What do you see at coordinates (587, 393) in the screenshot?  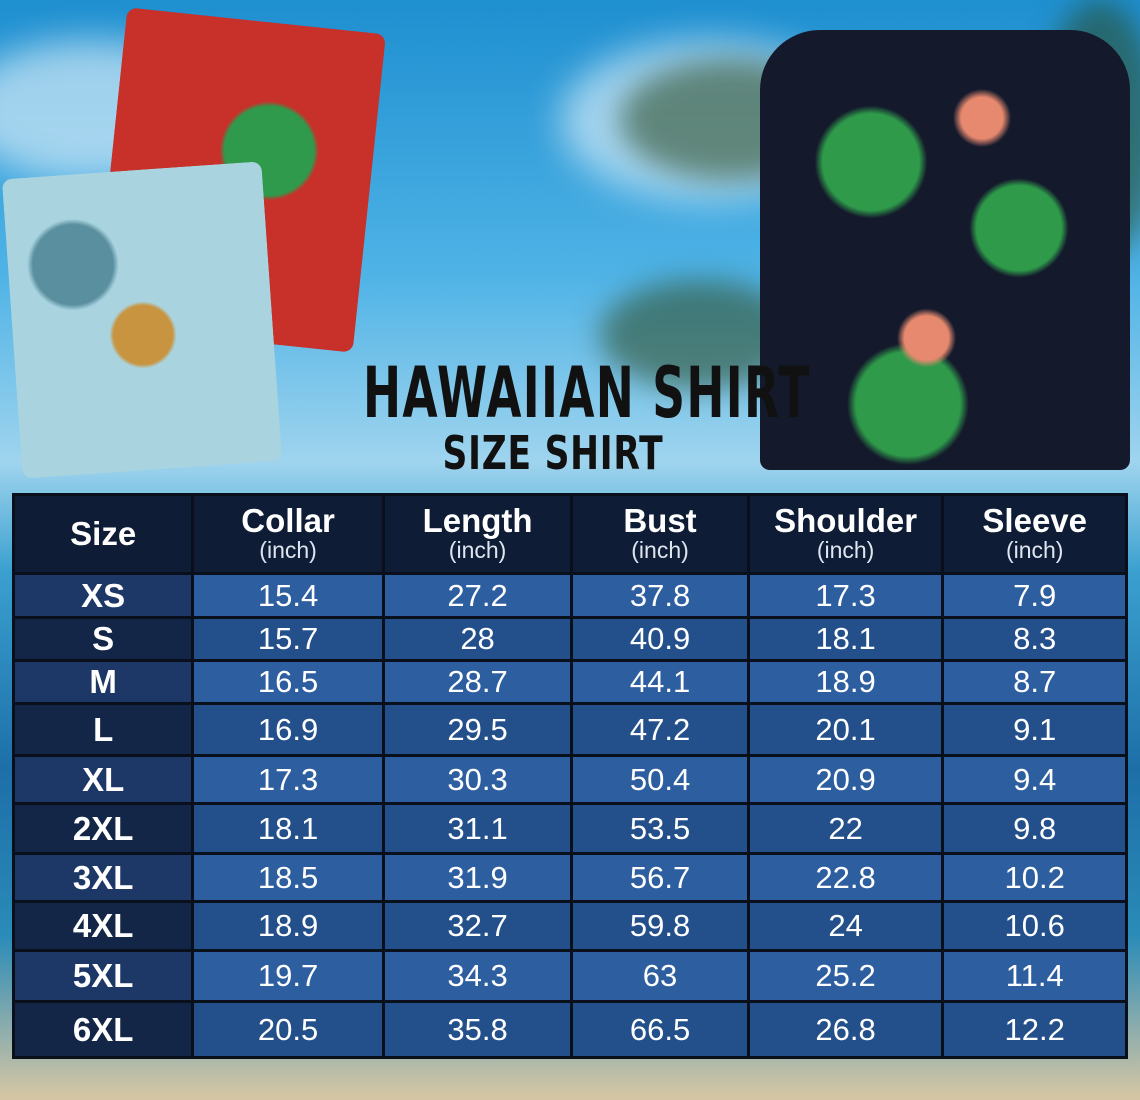 I see `title: HAWAIIAN SHIRT` at bounding box center [587, 393].